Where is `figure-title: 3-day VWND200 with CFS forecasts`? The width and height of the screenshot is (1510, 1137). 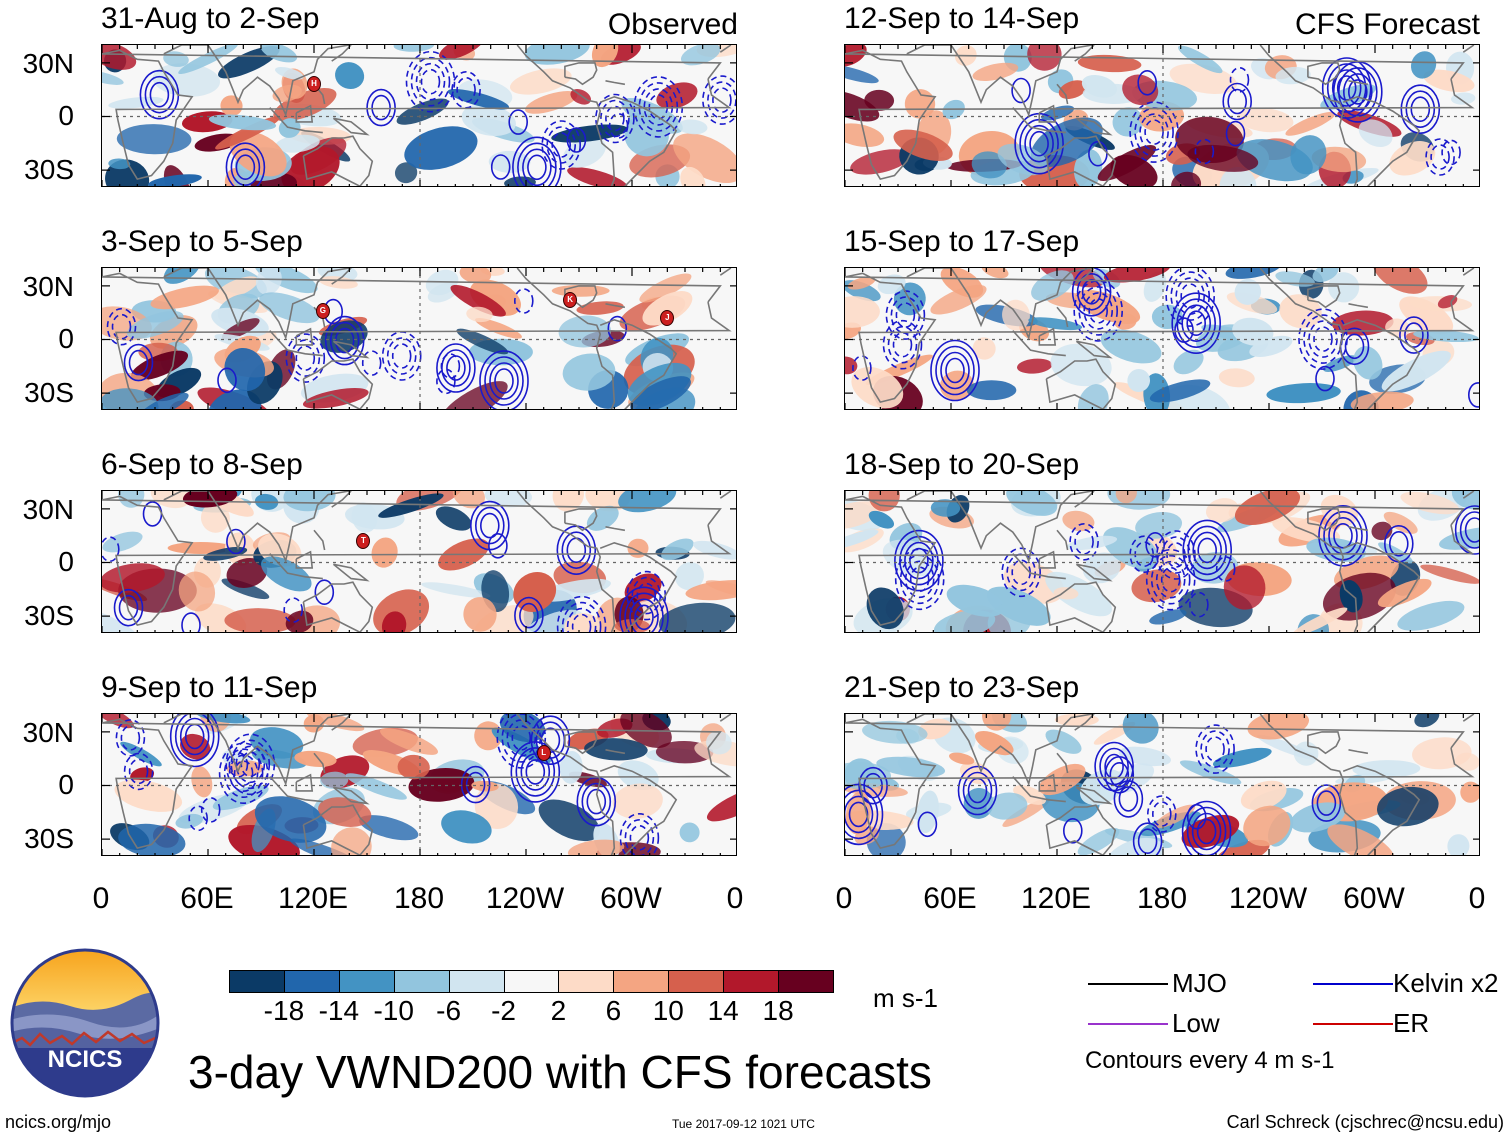
figure-title: 3-day VWND200 with CFS forecasts is located at coordinates (560, 1072).